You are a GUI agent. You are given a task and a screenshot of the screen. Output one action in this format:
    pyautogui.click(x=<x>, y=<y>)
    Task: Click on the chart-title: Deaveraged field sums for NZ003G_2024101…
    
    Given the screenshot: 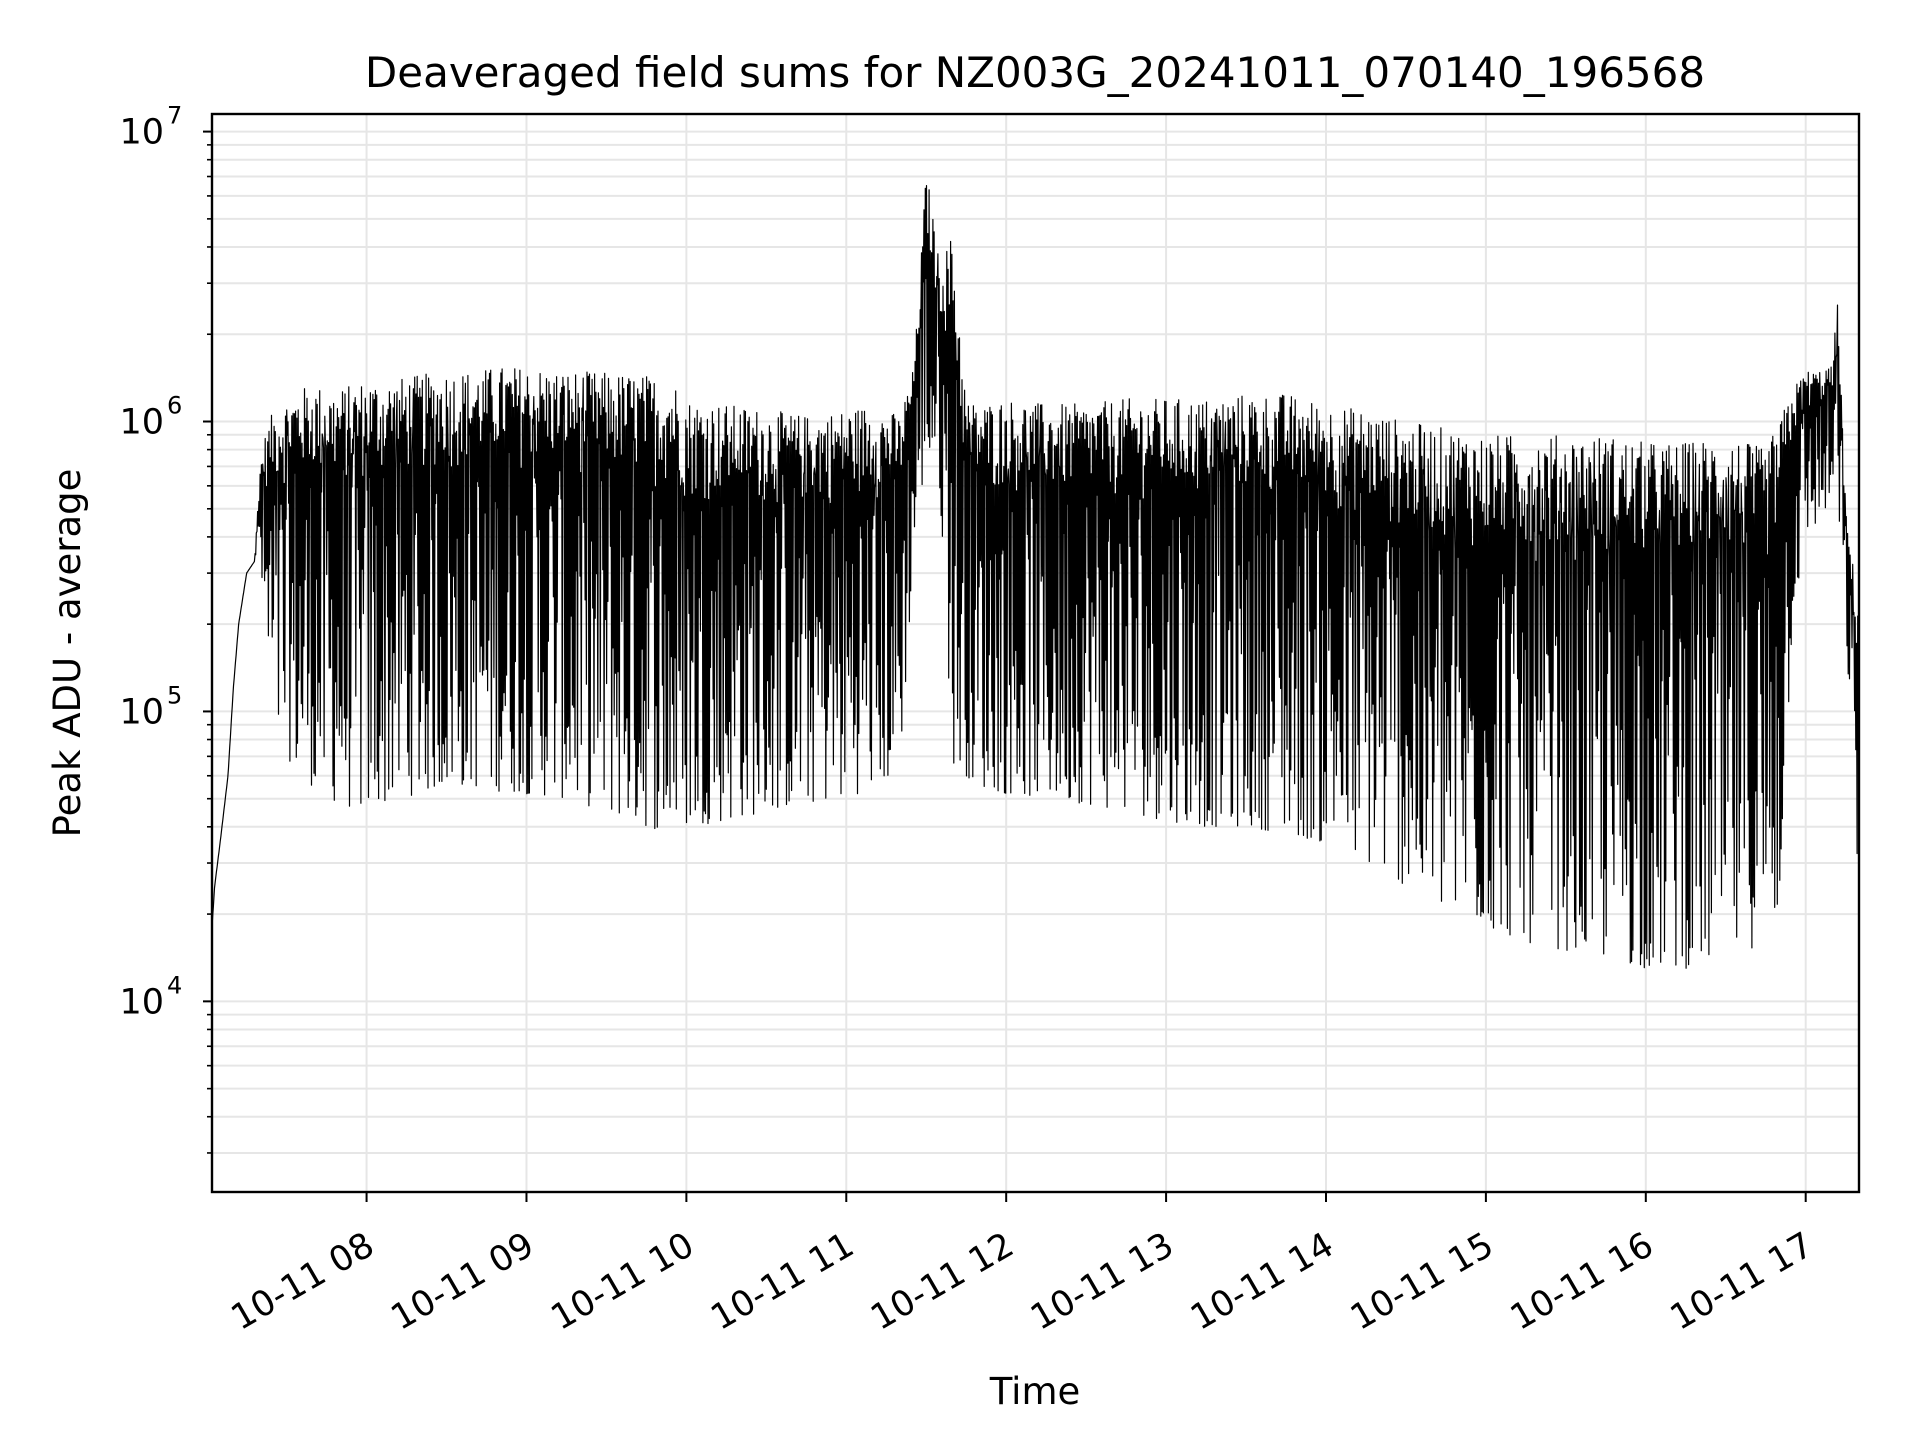 What is the action you would take?
    pyautogui.click(x=1035, y=72)
    